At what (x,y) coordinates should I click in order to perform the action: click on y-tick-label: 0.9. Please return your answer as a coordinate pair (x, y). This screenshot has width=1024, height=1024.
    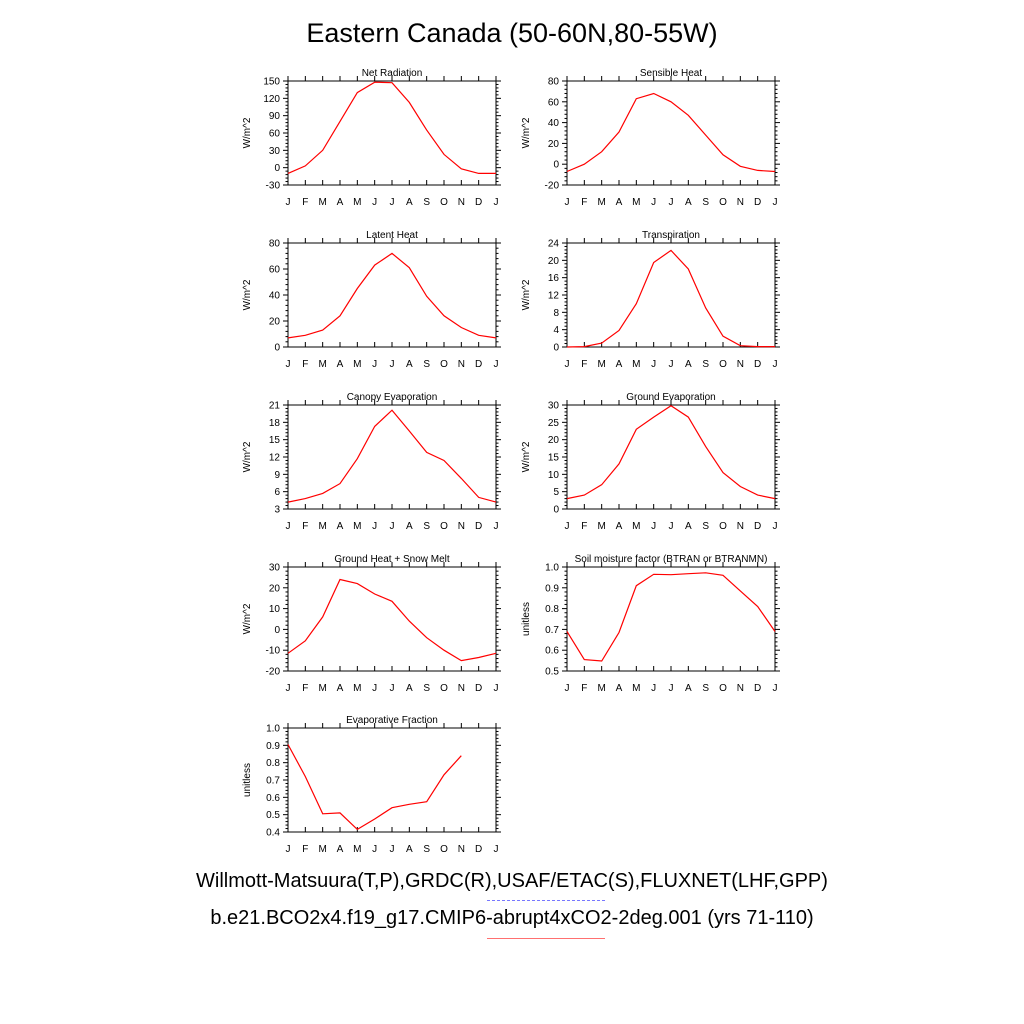
    Looking at the image, I should click on (273, 746).